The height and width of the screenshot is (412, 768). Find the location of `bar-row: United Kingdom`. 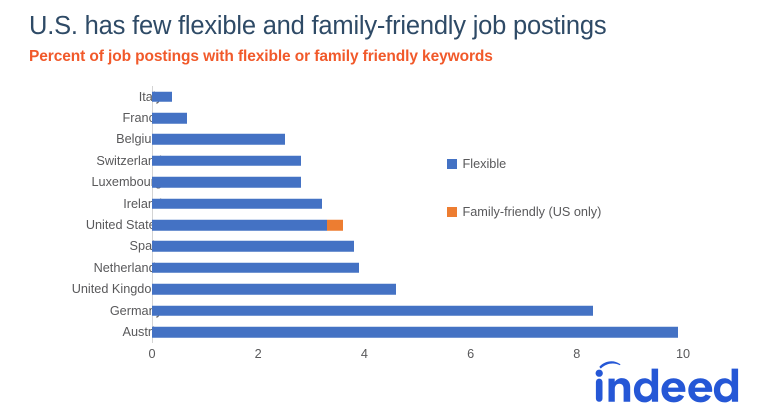

bar-row: United Kingdom is located at coordinates (384, 289).